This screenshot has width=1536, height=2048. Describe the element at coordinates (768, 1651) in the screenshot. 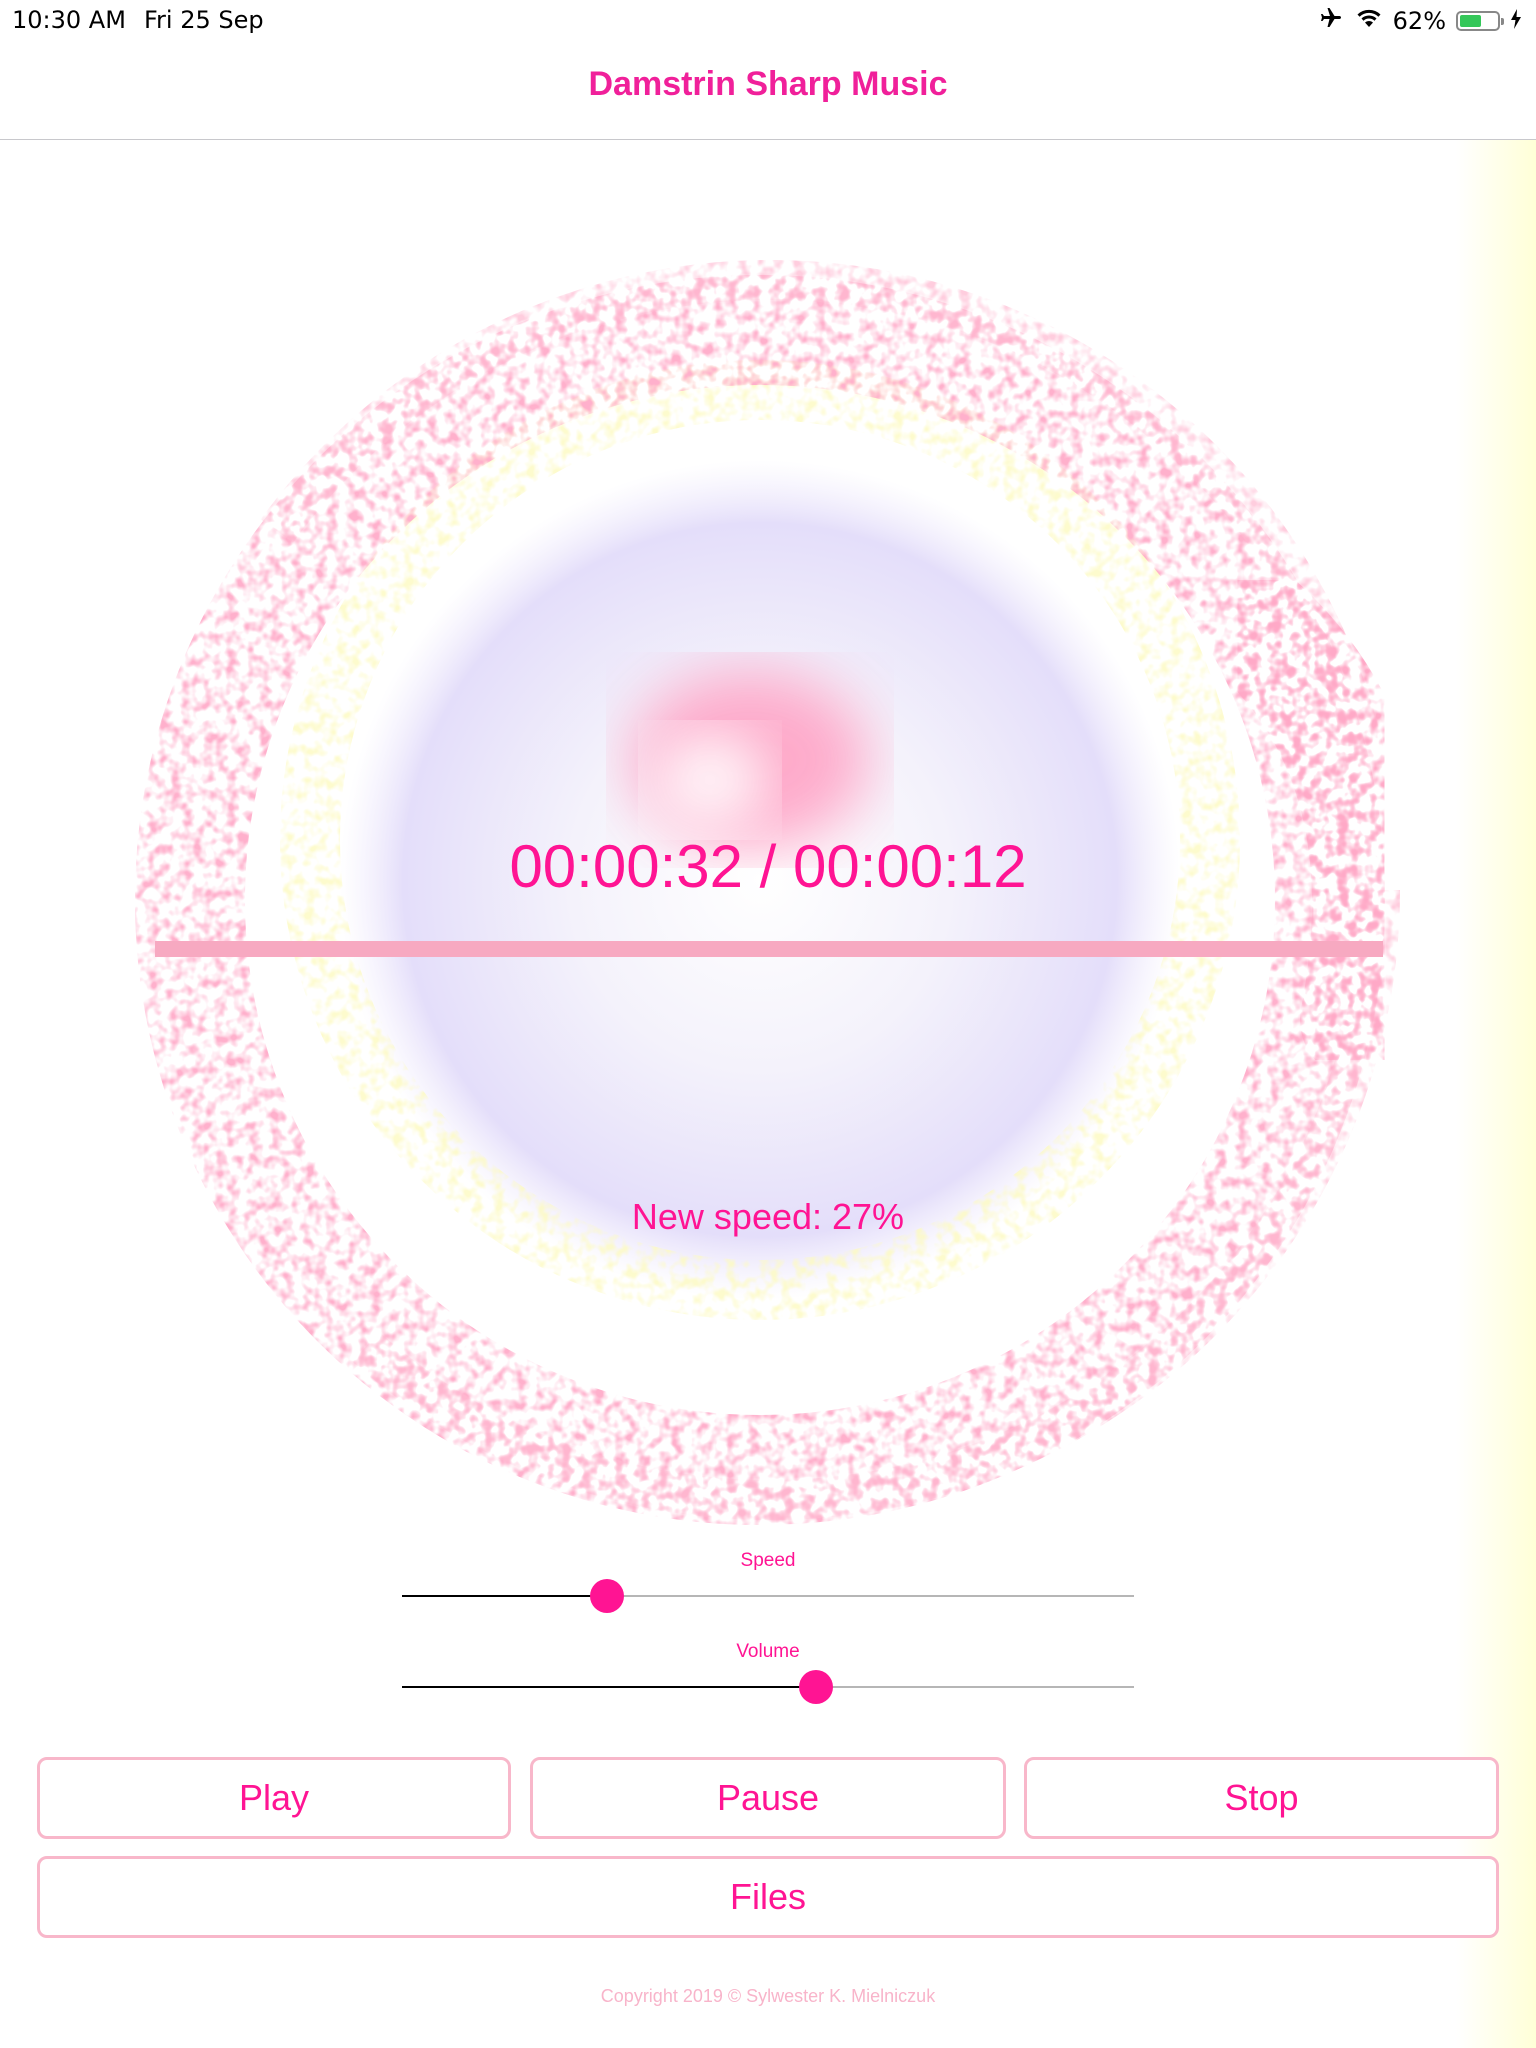

I see `volume-slider-label: Volume` at that location.